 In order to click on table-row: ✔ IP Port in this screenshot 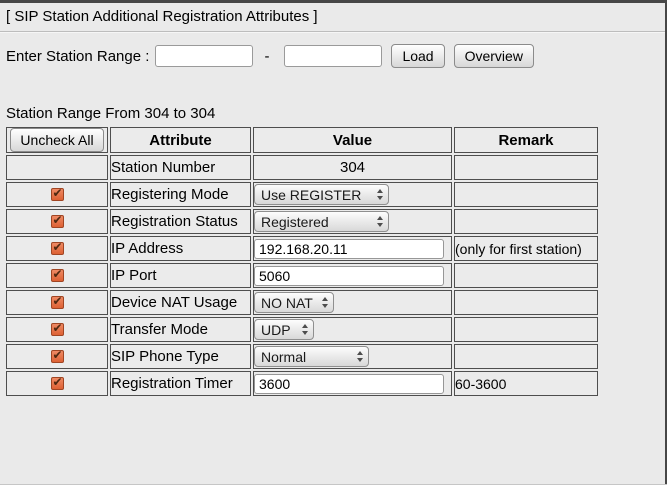, I will do `click(302, 275)`.